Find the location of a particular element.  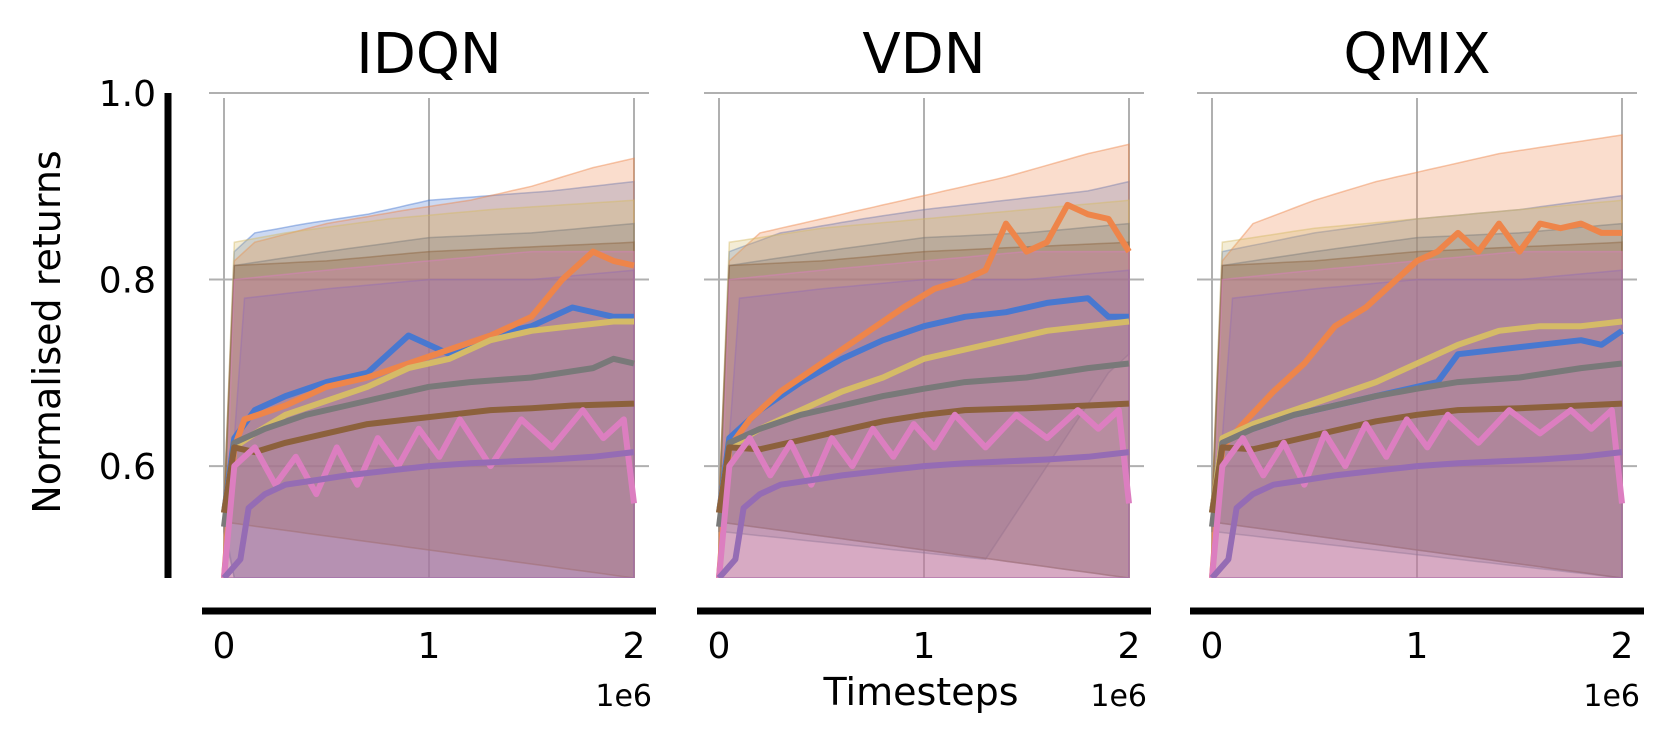

y-tick-label: 0.8 is located at coordinates (127, 281).